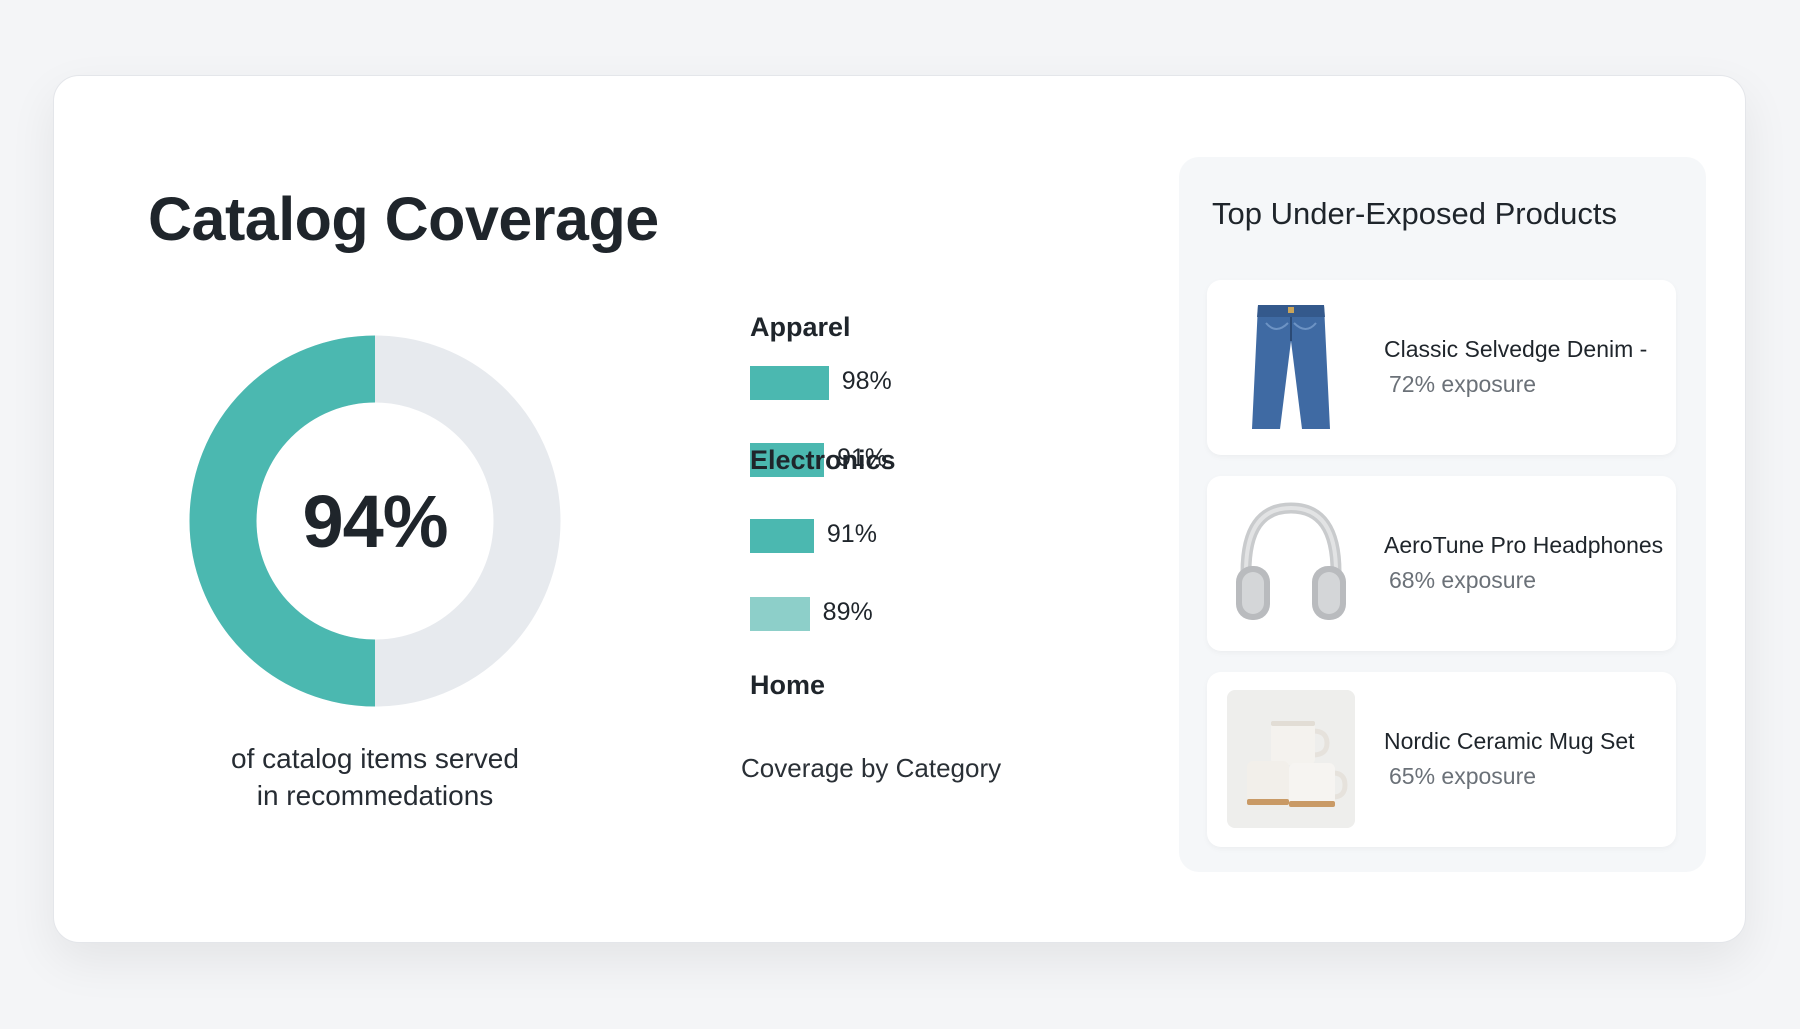 Image resolution: width=1800 pixels, height=1029 pixels. What do you see at coordinates (1291, 367) in the screenshot?
I see `jeans-icon` at bounding box center [1291, 367].